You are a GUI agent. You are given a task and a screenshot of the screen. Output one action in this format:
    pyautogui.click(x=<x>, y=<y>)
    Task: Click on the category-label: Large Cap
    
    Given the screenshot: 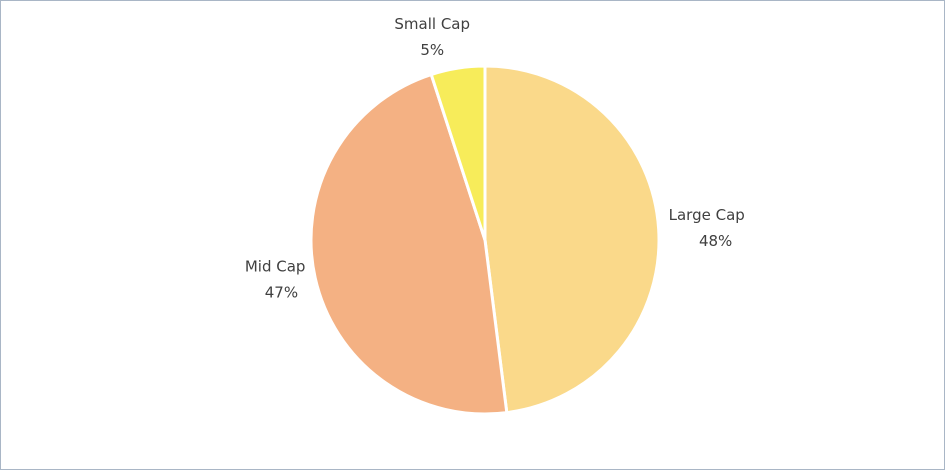 What is the action you would take?
    pyautogui.click(x=707, y=215)
    